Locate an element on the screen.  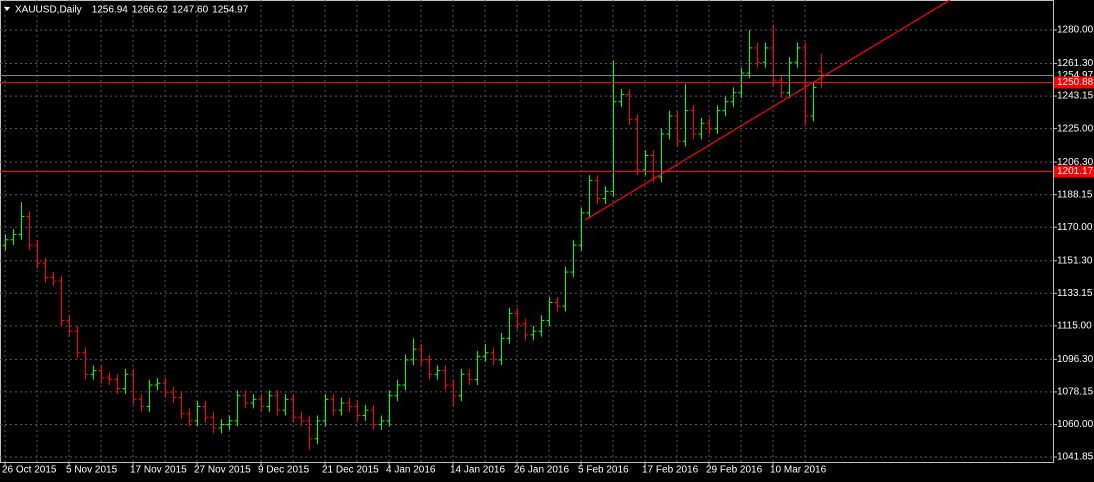
y-tick-label: 1243.15 is located at coordinates (1075, 96).